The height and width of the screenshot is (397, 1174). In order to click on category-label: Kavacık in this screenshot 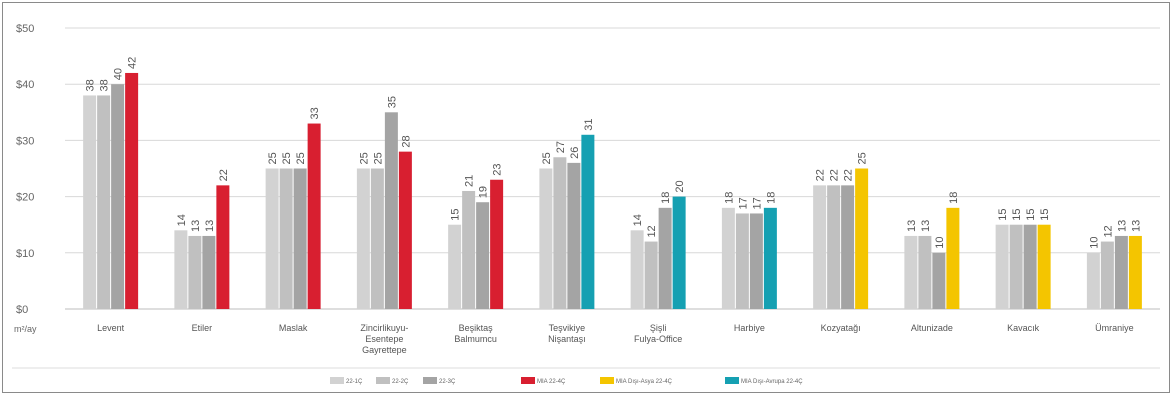, I will do `click(1023, 328)`.